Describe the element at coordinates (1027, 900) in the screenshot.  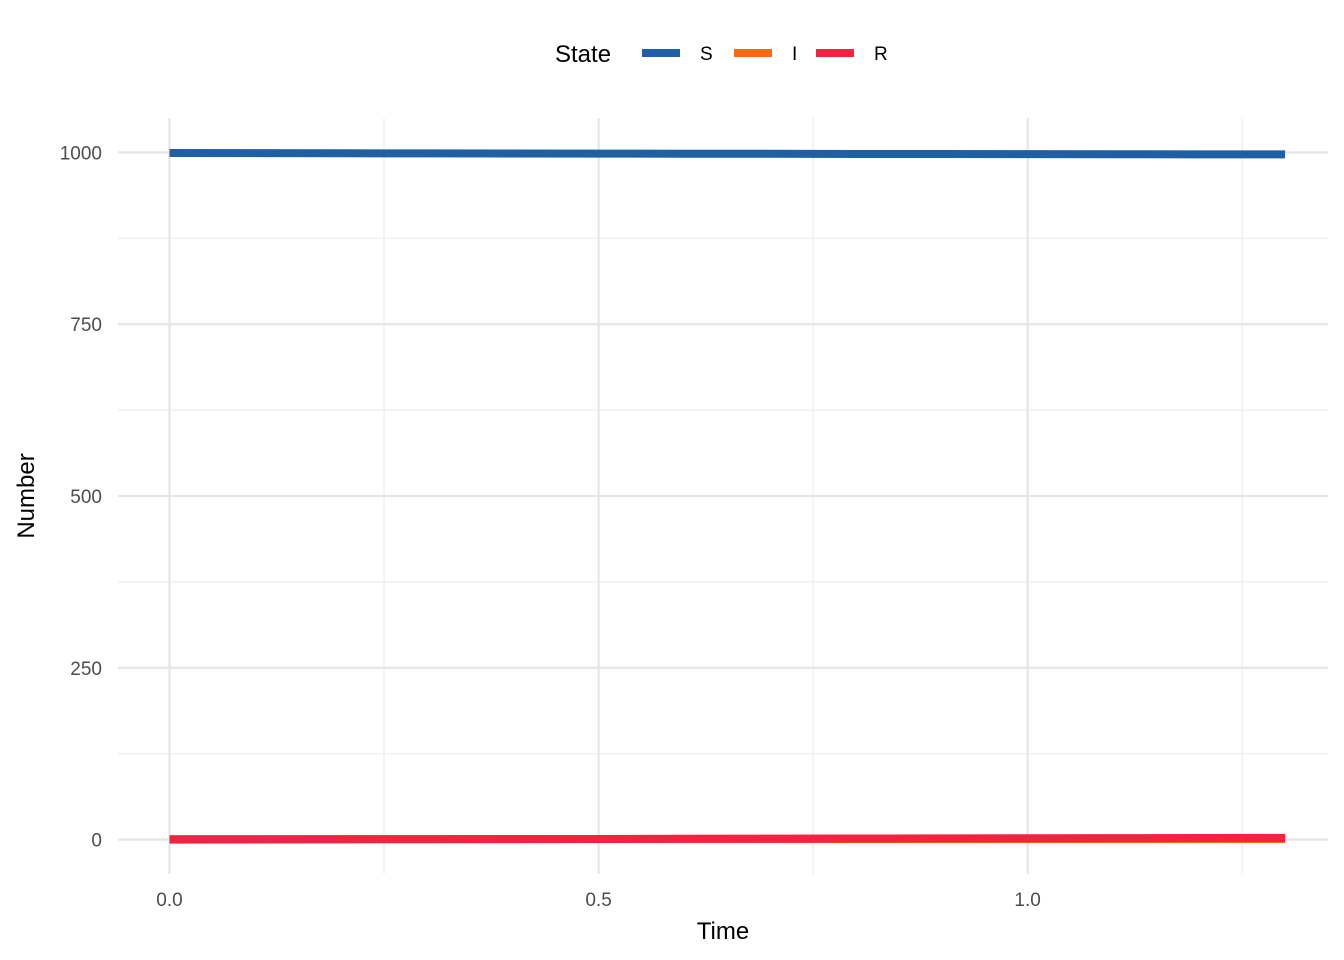
I see `x-tick-label: 1.0` at that location.